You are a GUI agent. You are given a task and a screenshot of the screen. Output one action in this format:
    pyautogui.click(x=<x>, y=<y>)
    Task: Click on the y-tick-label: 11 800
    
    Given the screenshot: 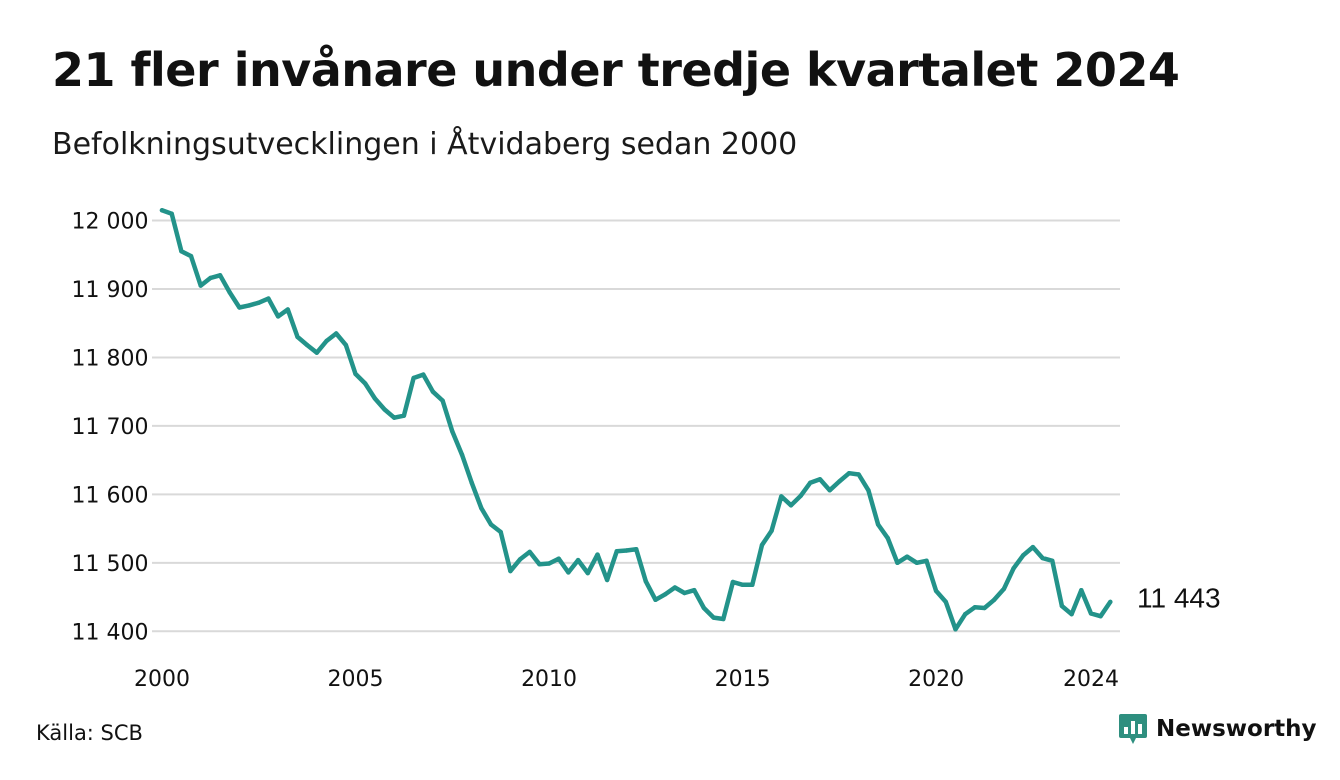 What is the action you would take?
    pyautogui.click(x=110, y=358)
    